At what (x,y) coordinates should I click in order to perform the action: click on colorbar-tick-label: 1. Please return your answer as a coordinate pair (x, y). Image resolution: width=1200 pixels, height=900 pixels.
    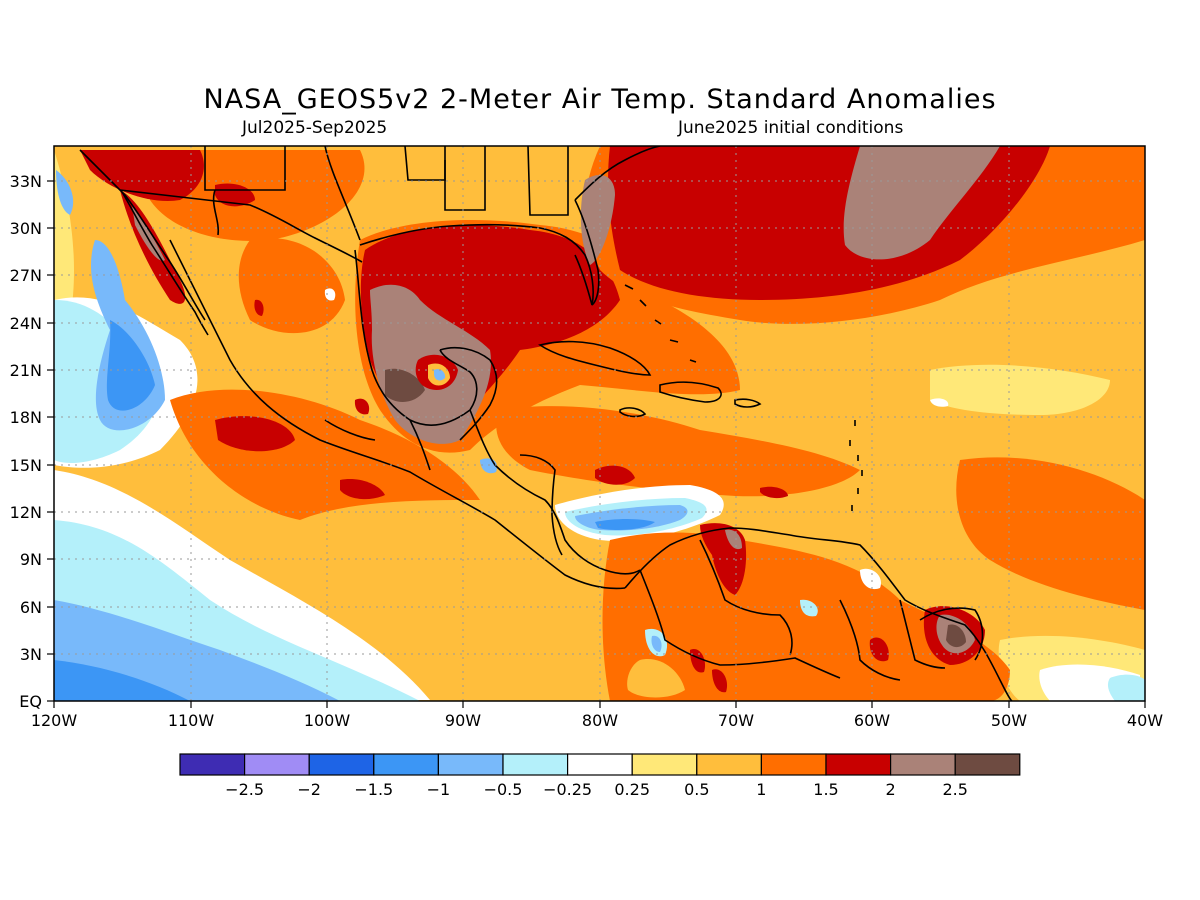
    Looking at the image, I should click on (761, 789).